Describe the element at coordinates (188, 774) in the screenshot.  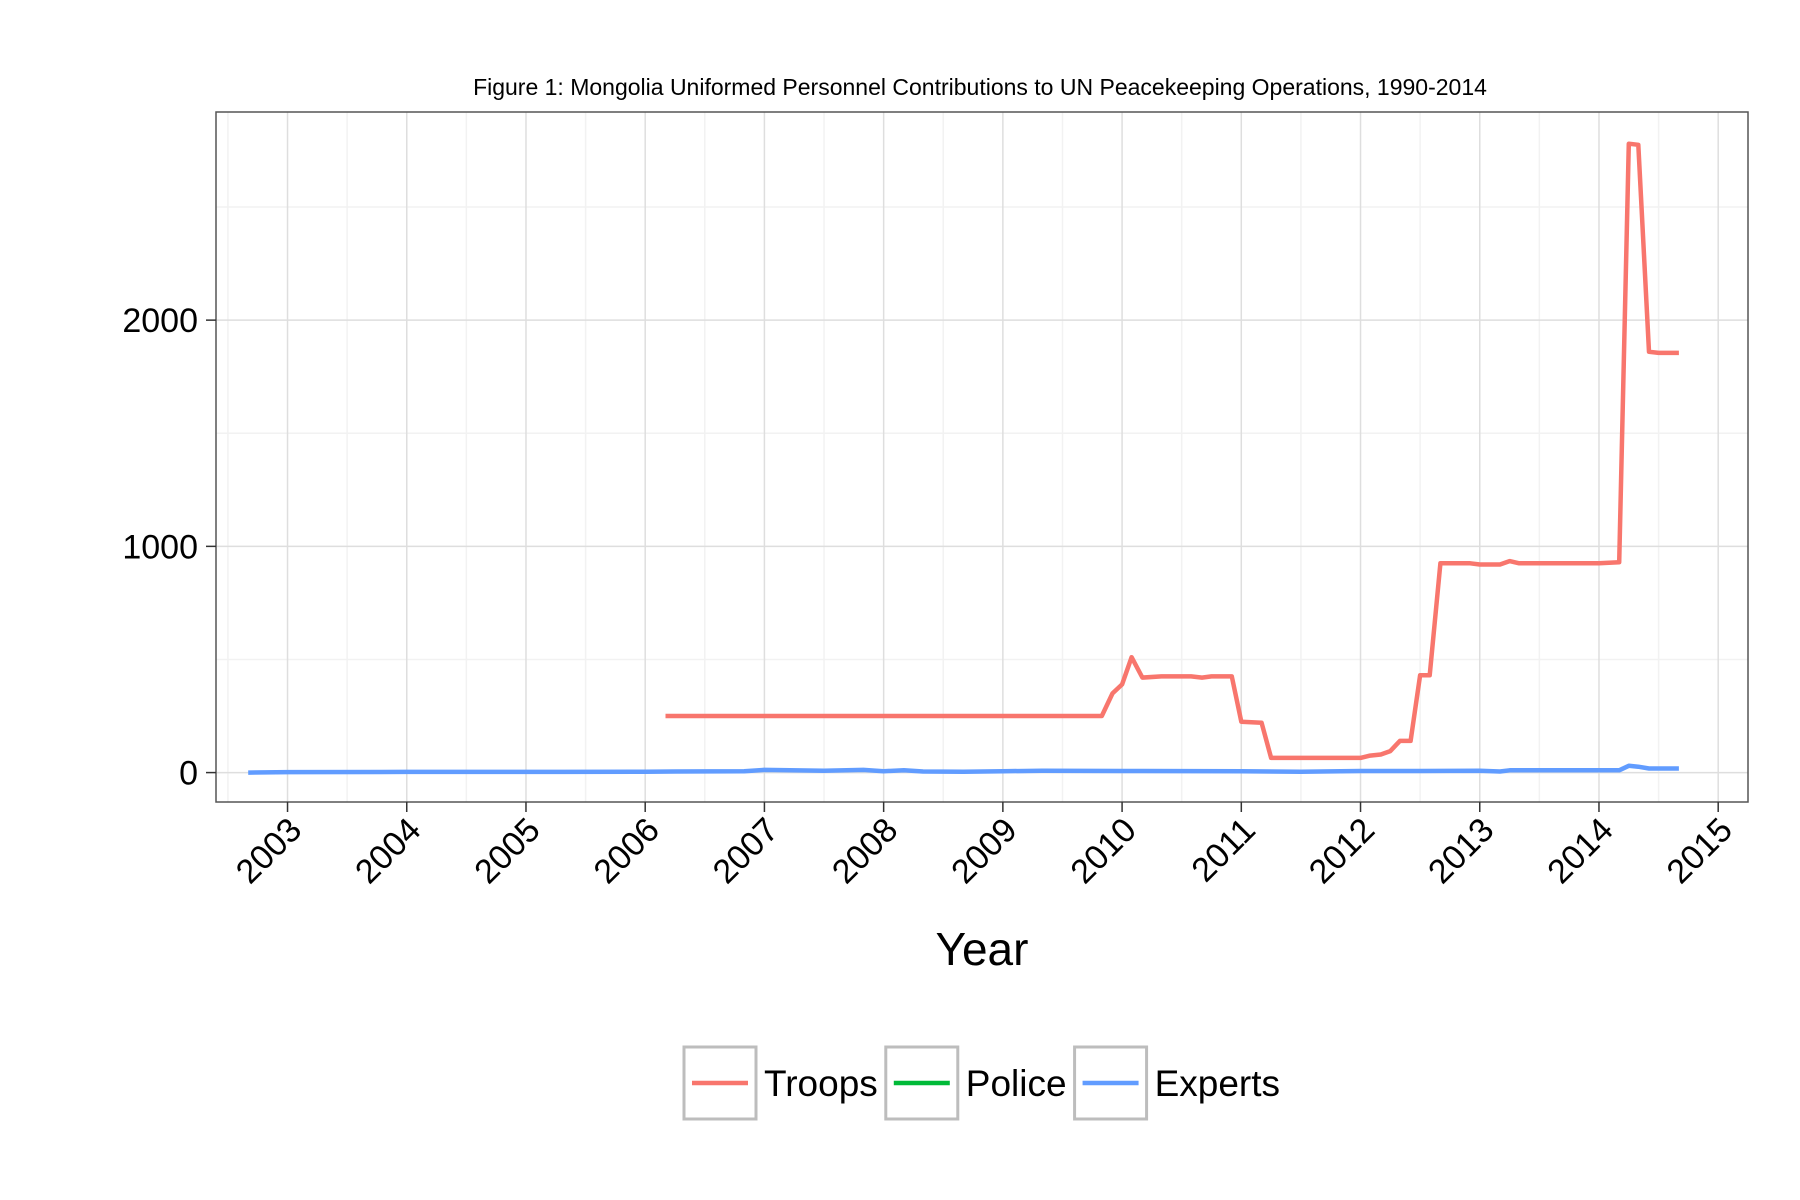
I see `y-tick-label: 0` at that location.